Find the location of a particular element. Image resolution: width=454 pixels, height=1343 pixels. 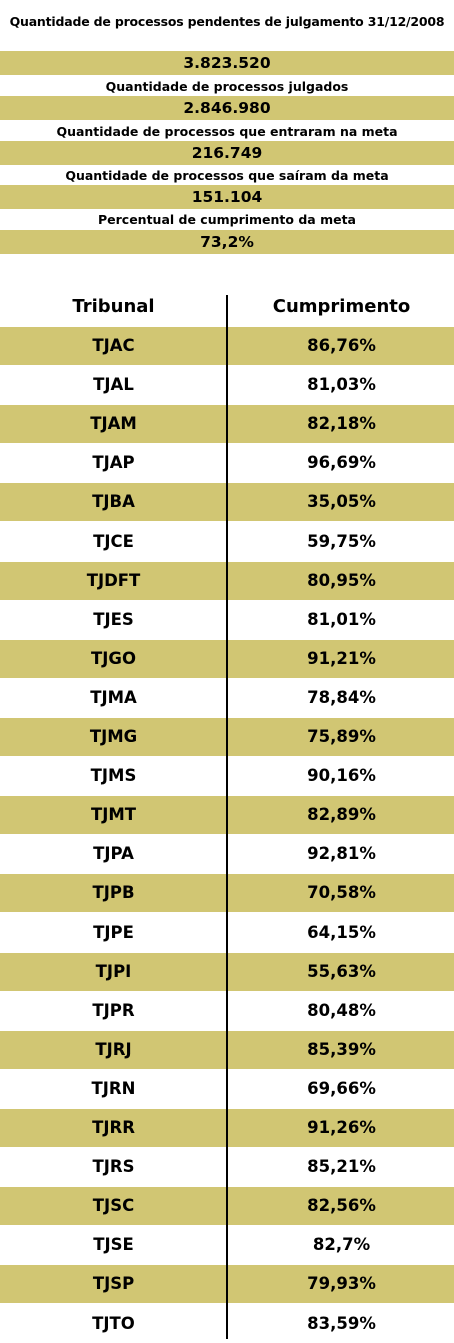

cell-cumprimento: 82,56% is located at coordinates (341, 1206).